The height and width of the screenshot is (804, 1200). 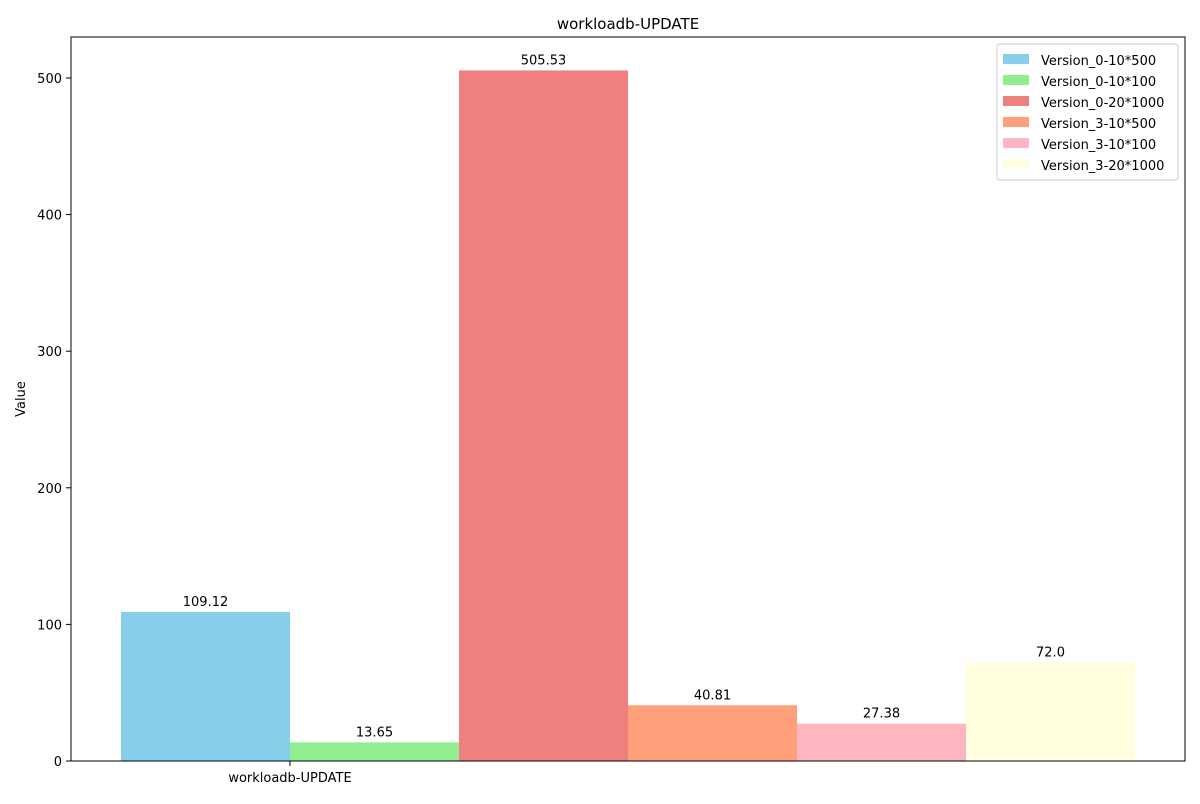 I want to click on bar-value-label: 13.65, so click(x=374, y=732).